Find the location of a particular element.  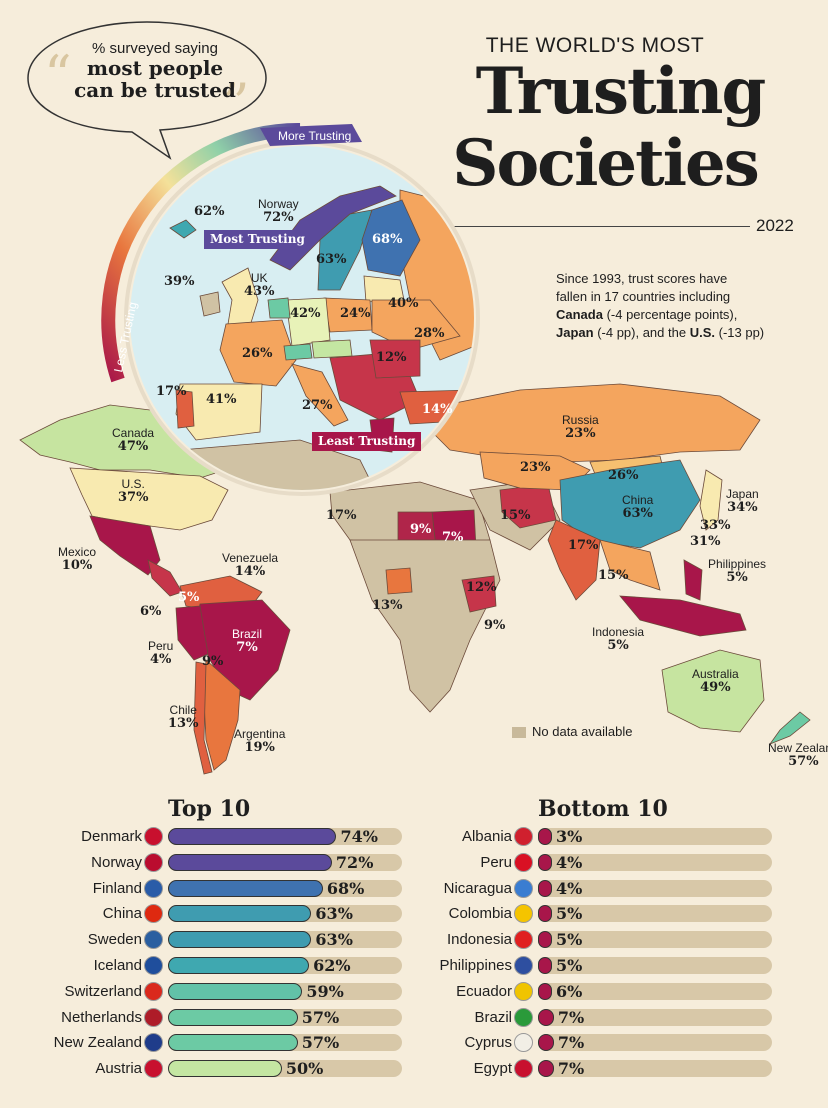

map-legend: No data available is located at coordinates (572, 731).